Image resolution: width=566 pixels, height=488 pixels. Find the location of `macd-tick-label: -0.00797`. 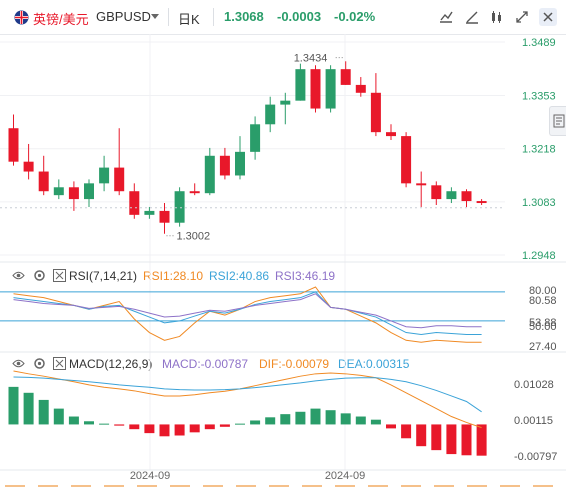

macd-tick-label: -0.00797 is located at coordinates (535, 457).